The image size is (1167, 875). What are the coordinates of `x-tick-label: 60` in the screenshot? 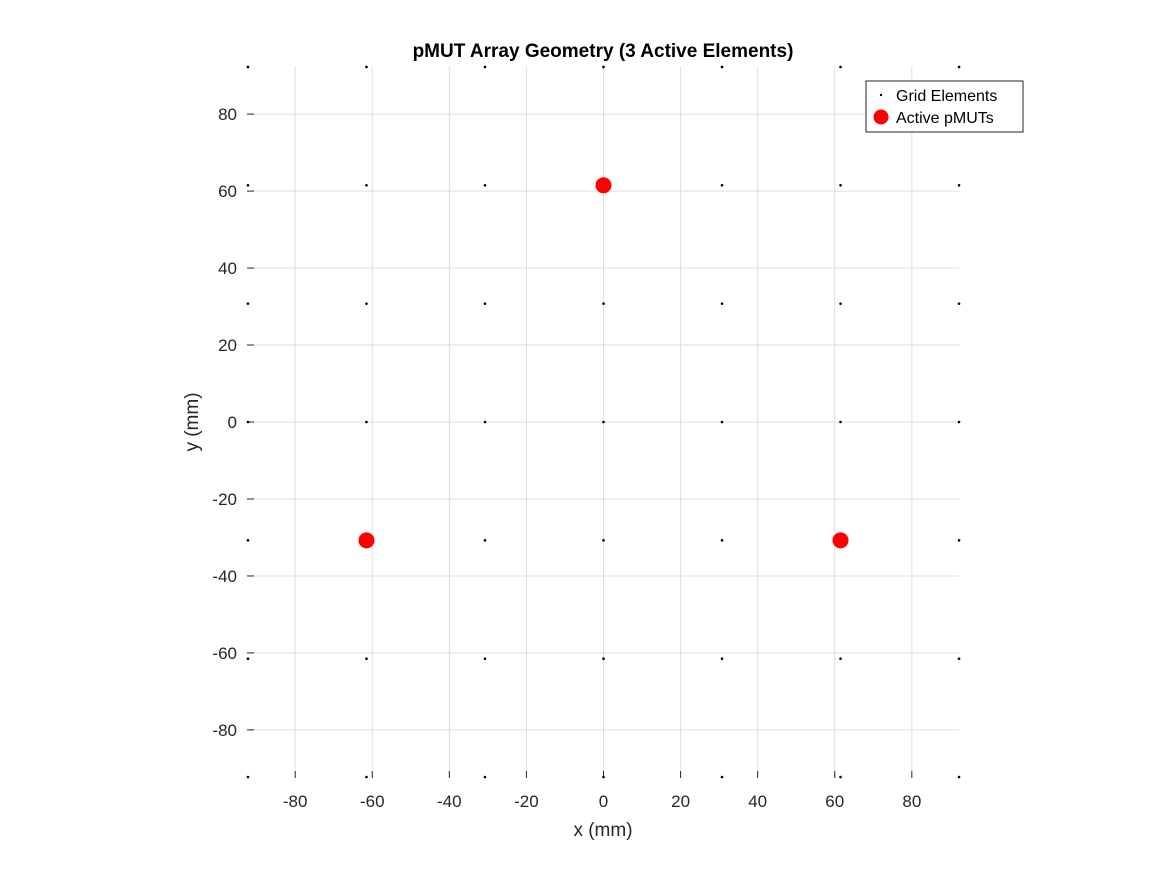 It's located at (834, 801).